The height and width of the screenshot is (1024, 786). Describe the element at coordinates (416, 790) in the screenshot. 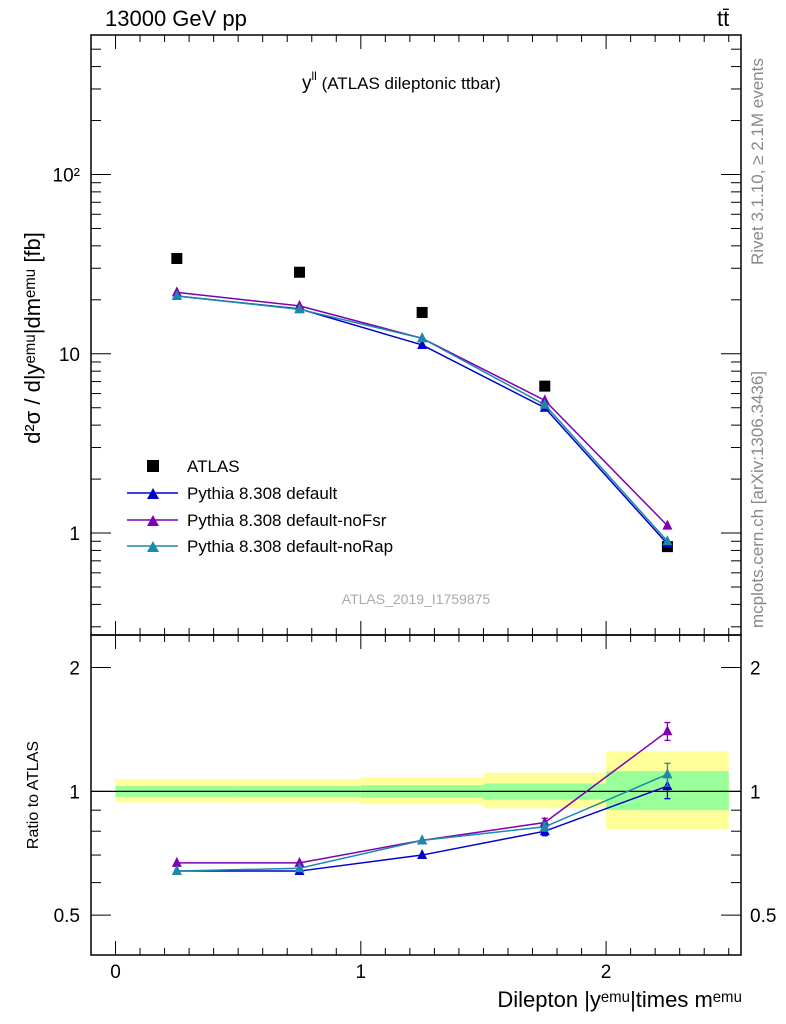

I see `ratio-bands` at that location.